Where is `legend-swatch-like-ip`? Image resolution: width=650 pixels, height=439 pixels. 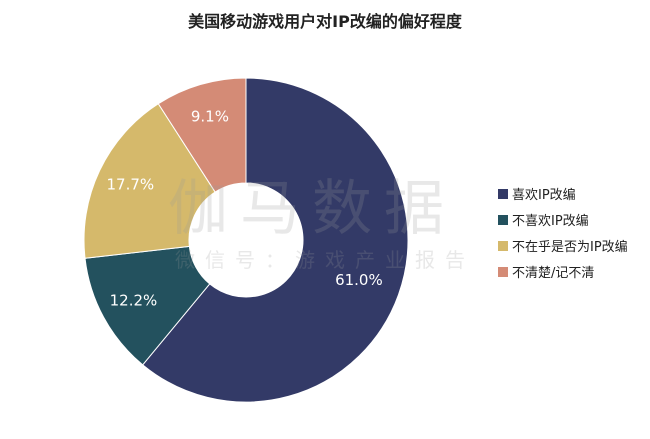 legend-swatch-like-ip is located at coordinates (503, 193).